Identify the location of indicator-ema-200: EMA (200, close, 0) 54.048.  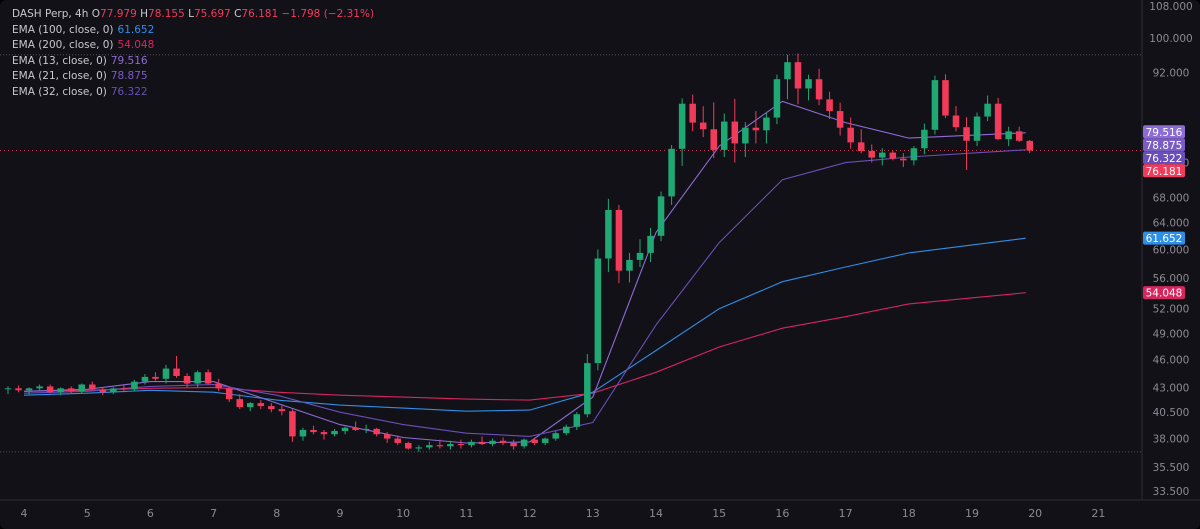
(193, 46).